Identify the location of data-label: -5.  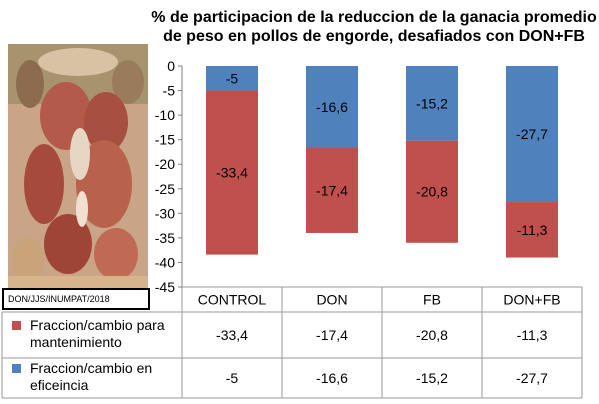
(232, 78).